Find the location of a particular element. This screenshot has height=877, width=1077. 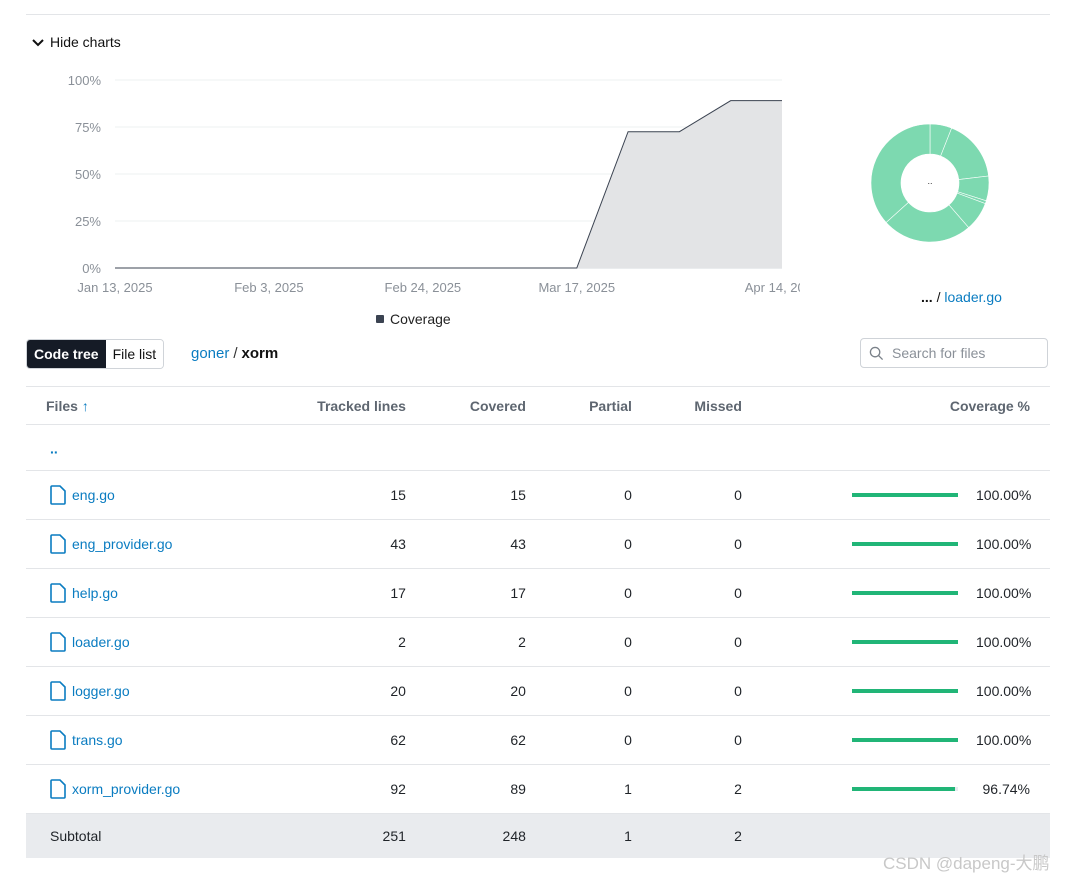

subtotal-covered: 248 is located at coordinates (465, 835).